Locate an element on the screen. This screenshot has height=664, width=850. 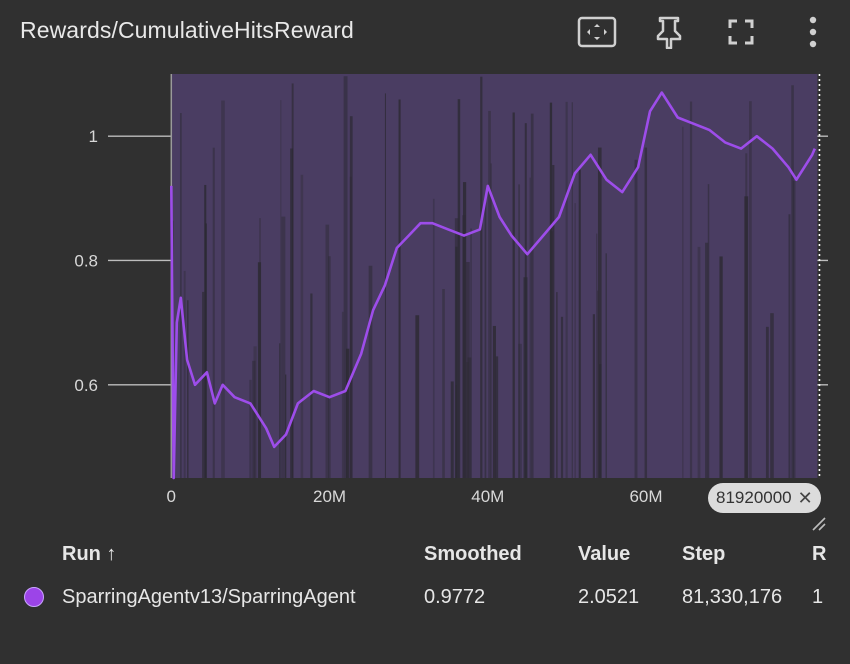
column-relative: R is located at coordinates (819, 553).